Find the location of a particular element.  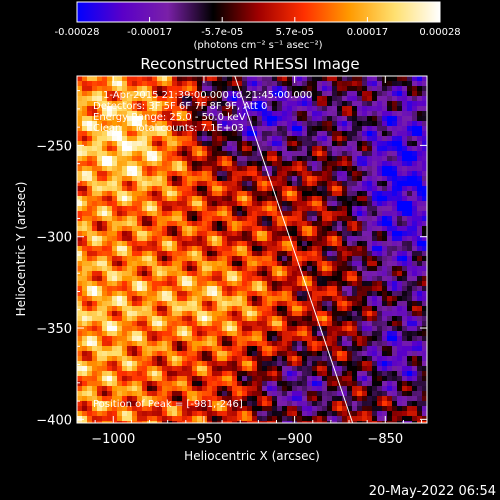

x-tick-label: −900 is located at coordinates (295, 439).